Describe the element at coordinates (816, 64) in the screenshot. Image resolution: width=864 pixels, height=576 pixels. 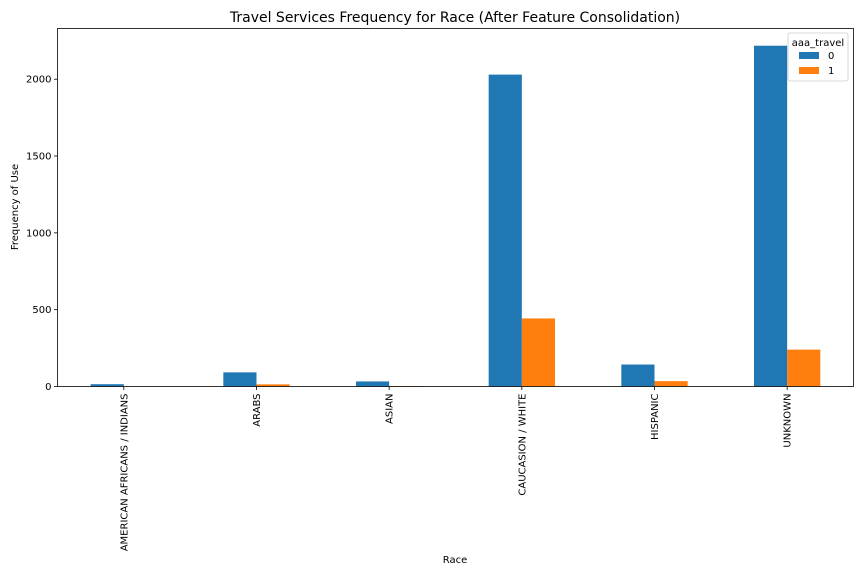
I see `legend-entries: 01` at that location.